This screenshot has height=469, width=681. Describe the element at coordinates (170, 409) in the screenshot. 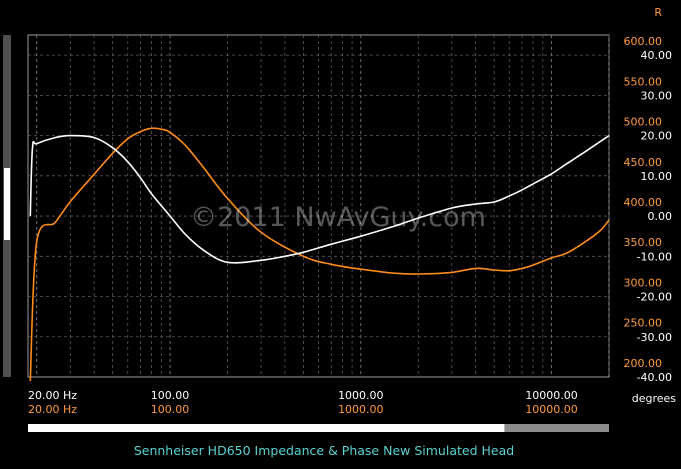

I see `x-tick-label-secondary: 100.00` at that location.